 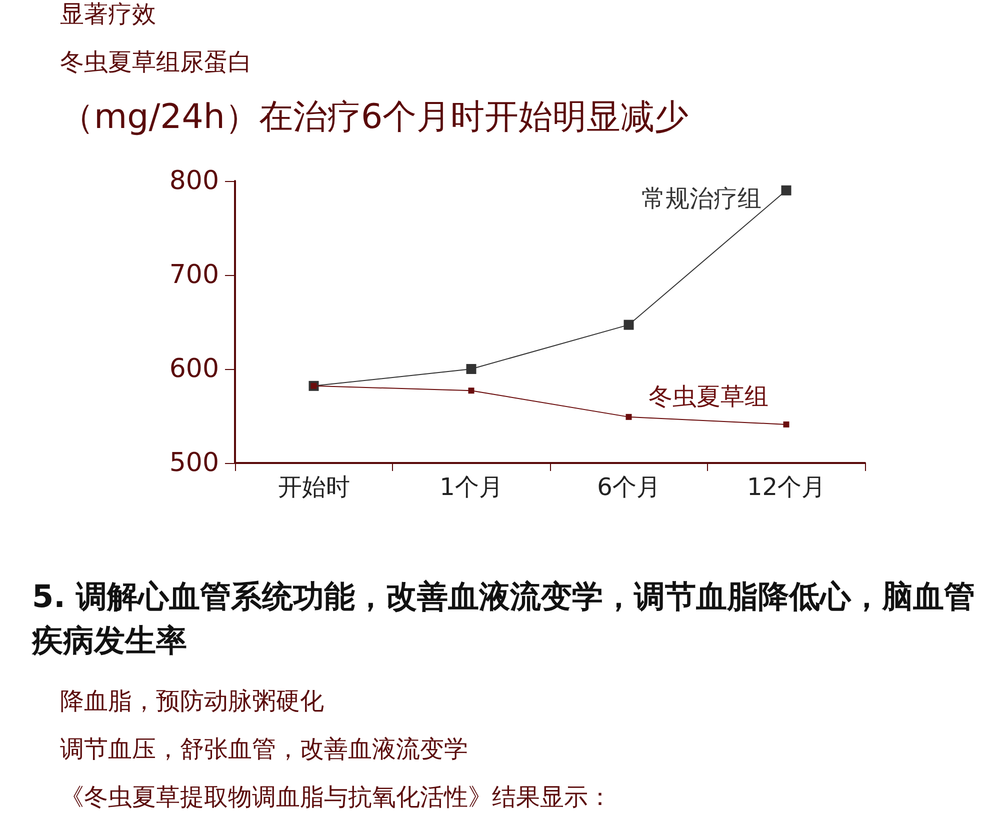 I want to click on text: 调节血压，舒张血管，改善血液流变学, so click(x=264, y=749).